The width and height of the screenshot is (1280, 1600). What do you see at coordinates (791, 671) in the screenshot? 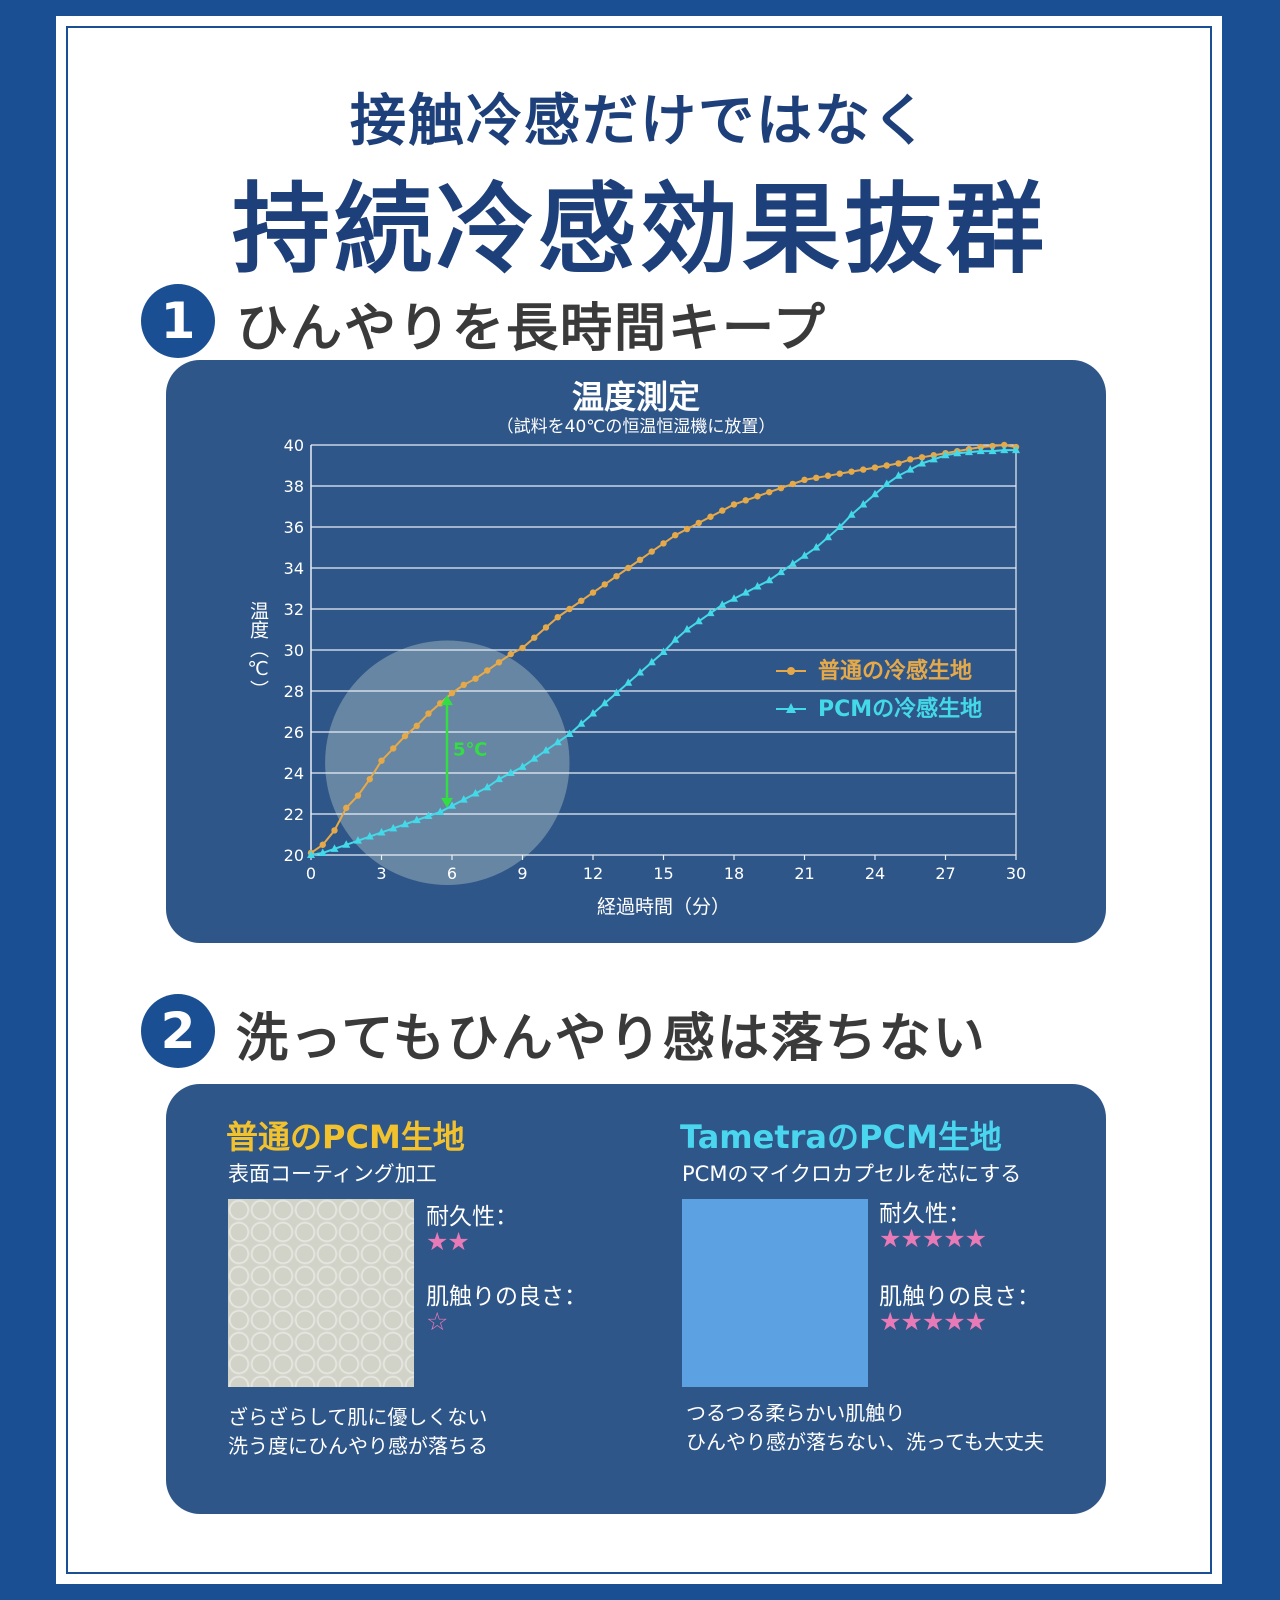
I see `legend-marker-normal` at bounding box center [791, 671].